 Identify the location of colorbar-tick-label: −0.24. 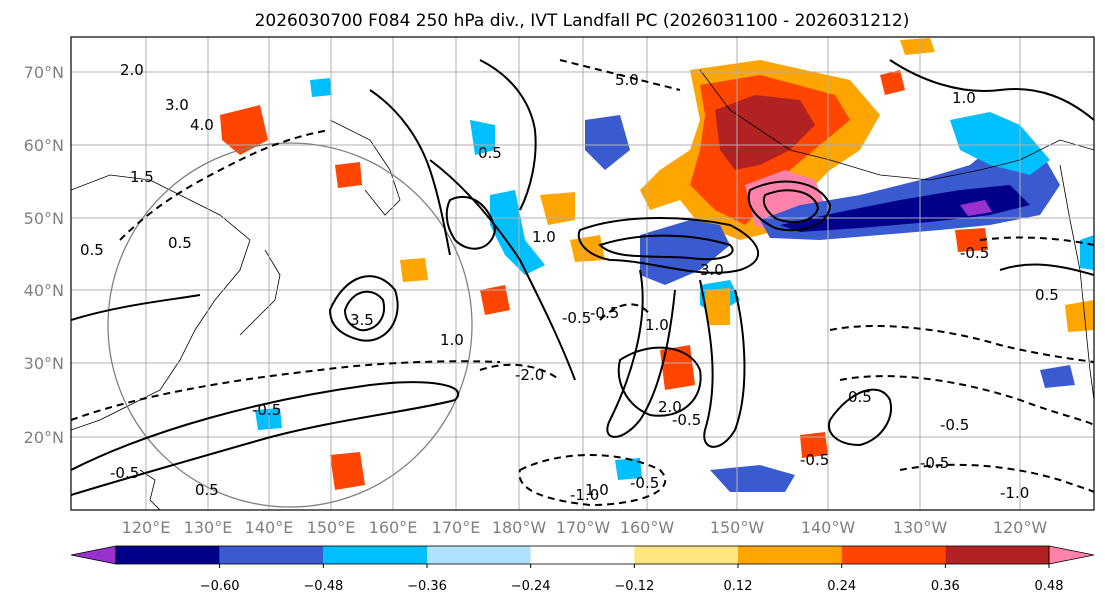
(531, 586).